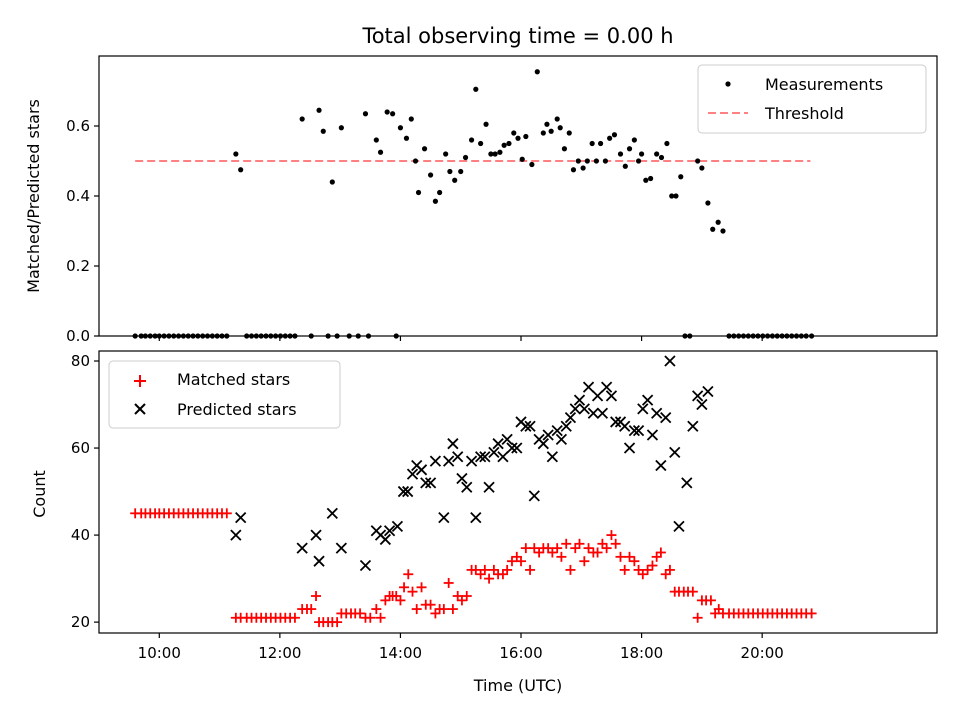 The height and width of the screenshot is (720, 960). What do you see at coordinates (233, 379) in the screenshot?
I see `legend-matched-label: Matched stars` at bounding box center [233, 379].